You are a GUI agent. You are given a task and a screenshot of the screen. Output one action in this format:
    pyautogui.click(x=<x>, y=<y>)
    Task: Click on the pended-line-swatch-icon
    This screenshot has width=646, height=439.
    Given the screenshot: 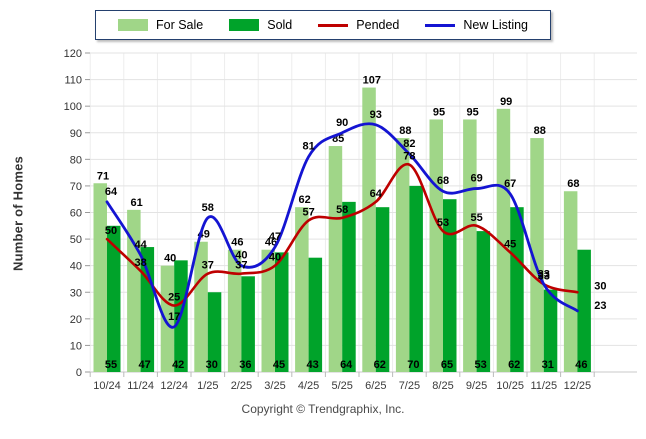 What is the action you would take?
    pyautogui.click(x=333, y=25)
    